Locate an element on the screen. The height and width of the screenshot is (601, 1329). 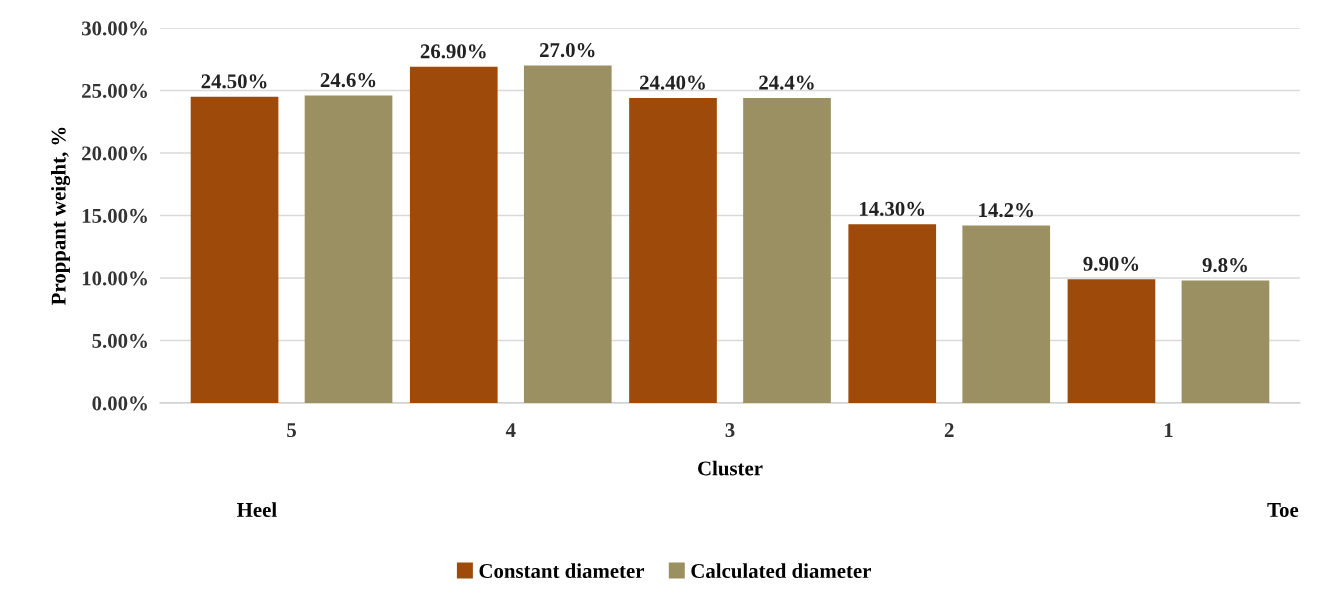
text: Heel is located at coordinates (257, 509).